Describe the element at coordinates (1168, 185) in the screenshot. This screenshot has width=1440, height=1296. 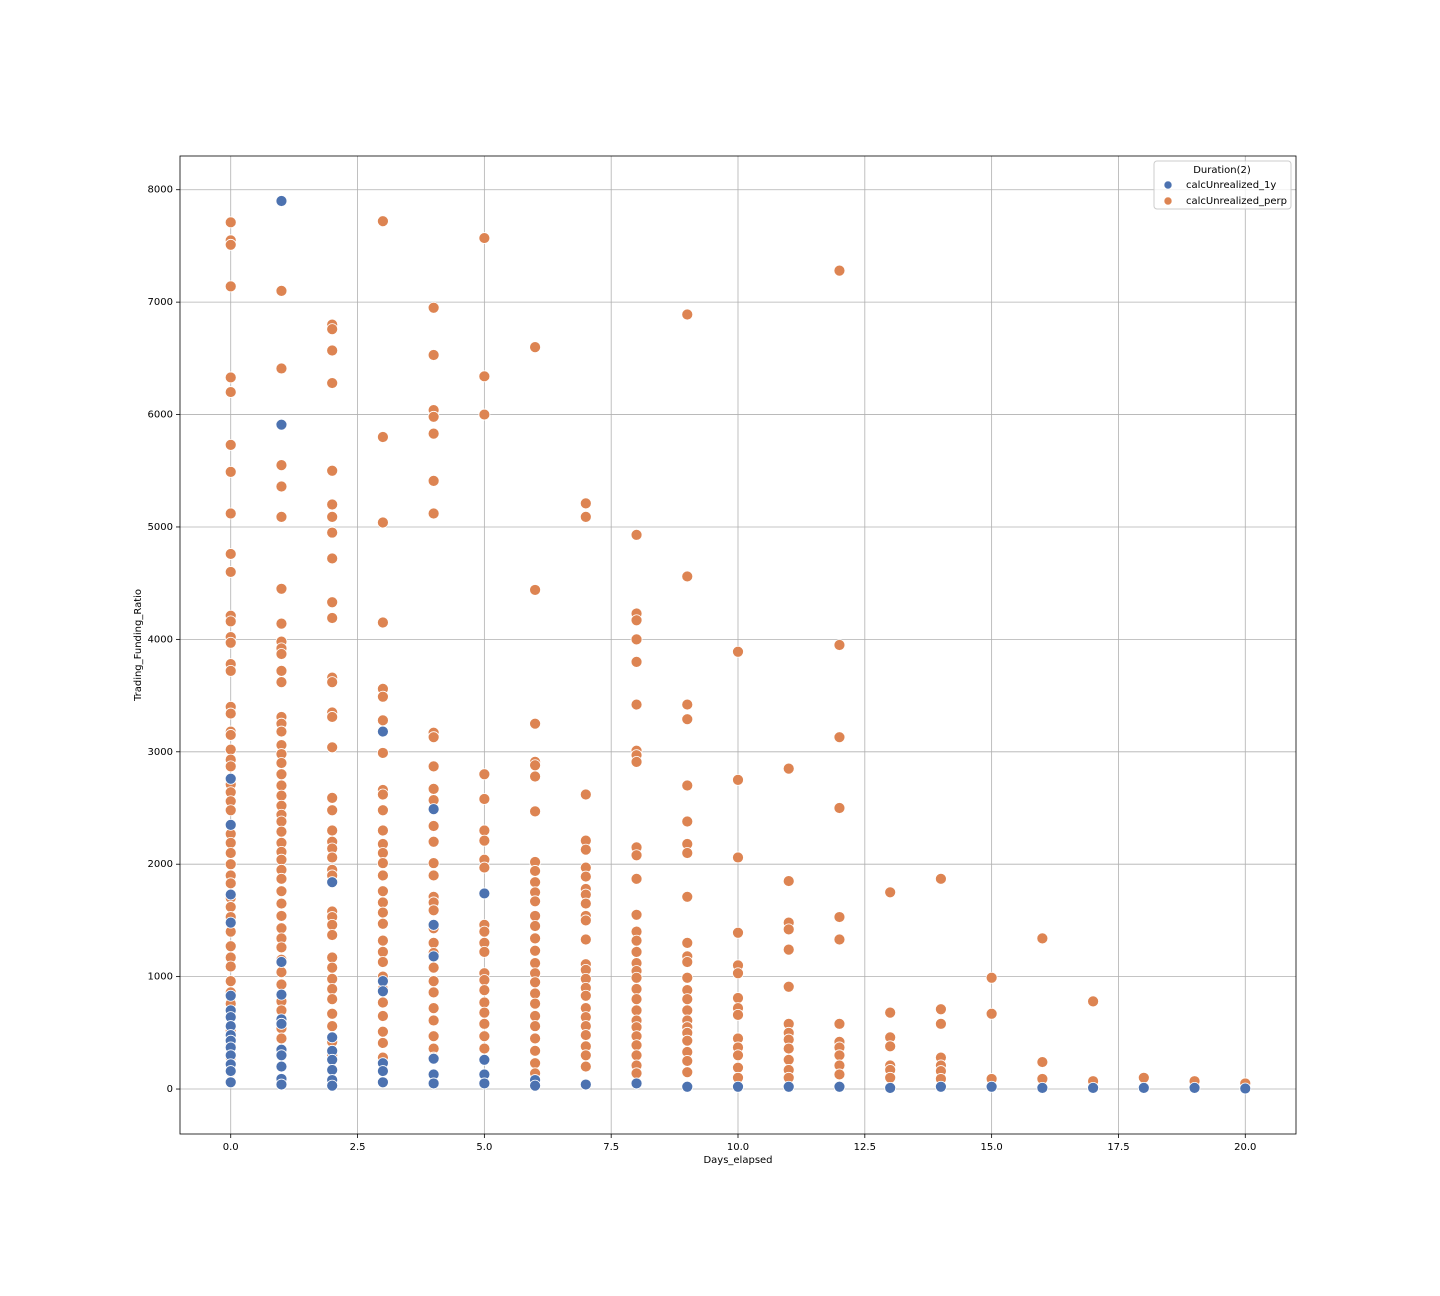
I see `legend-marker` at that location.